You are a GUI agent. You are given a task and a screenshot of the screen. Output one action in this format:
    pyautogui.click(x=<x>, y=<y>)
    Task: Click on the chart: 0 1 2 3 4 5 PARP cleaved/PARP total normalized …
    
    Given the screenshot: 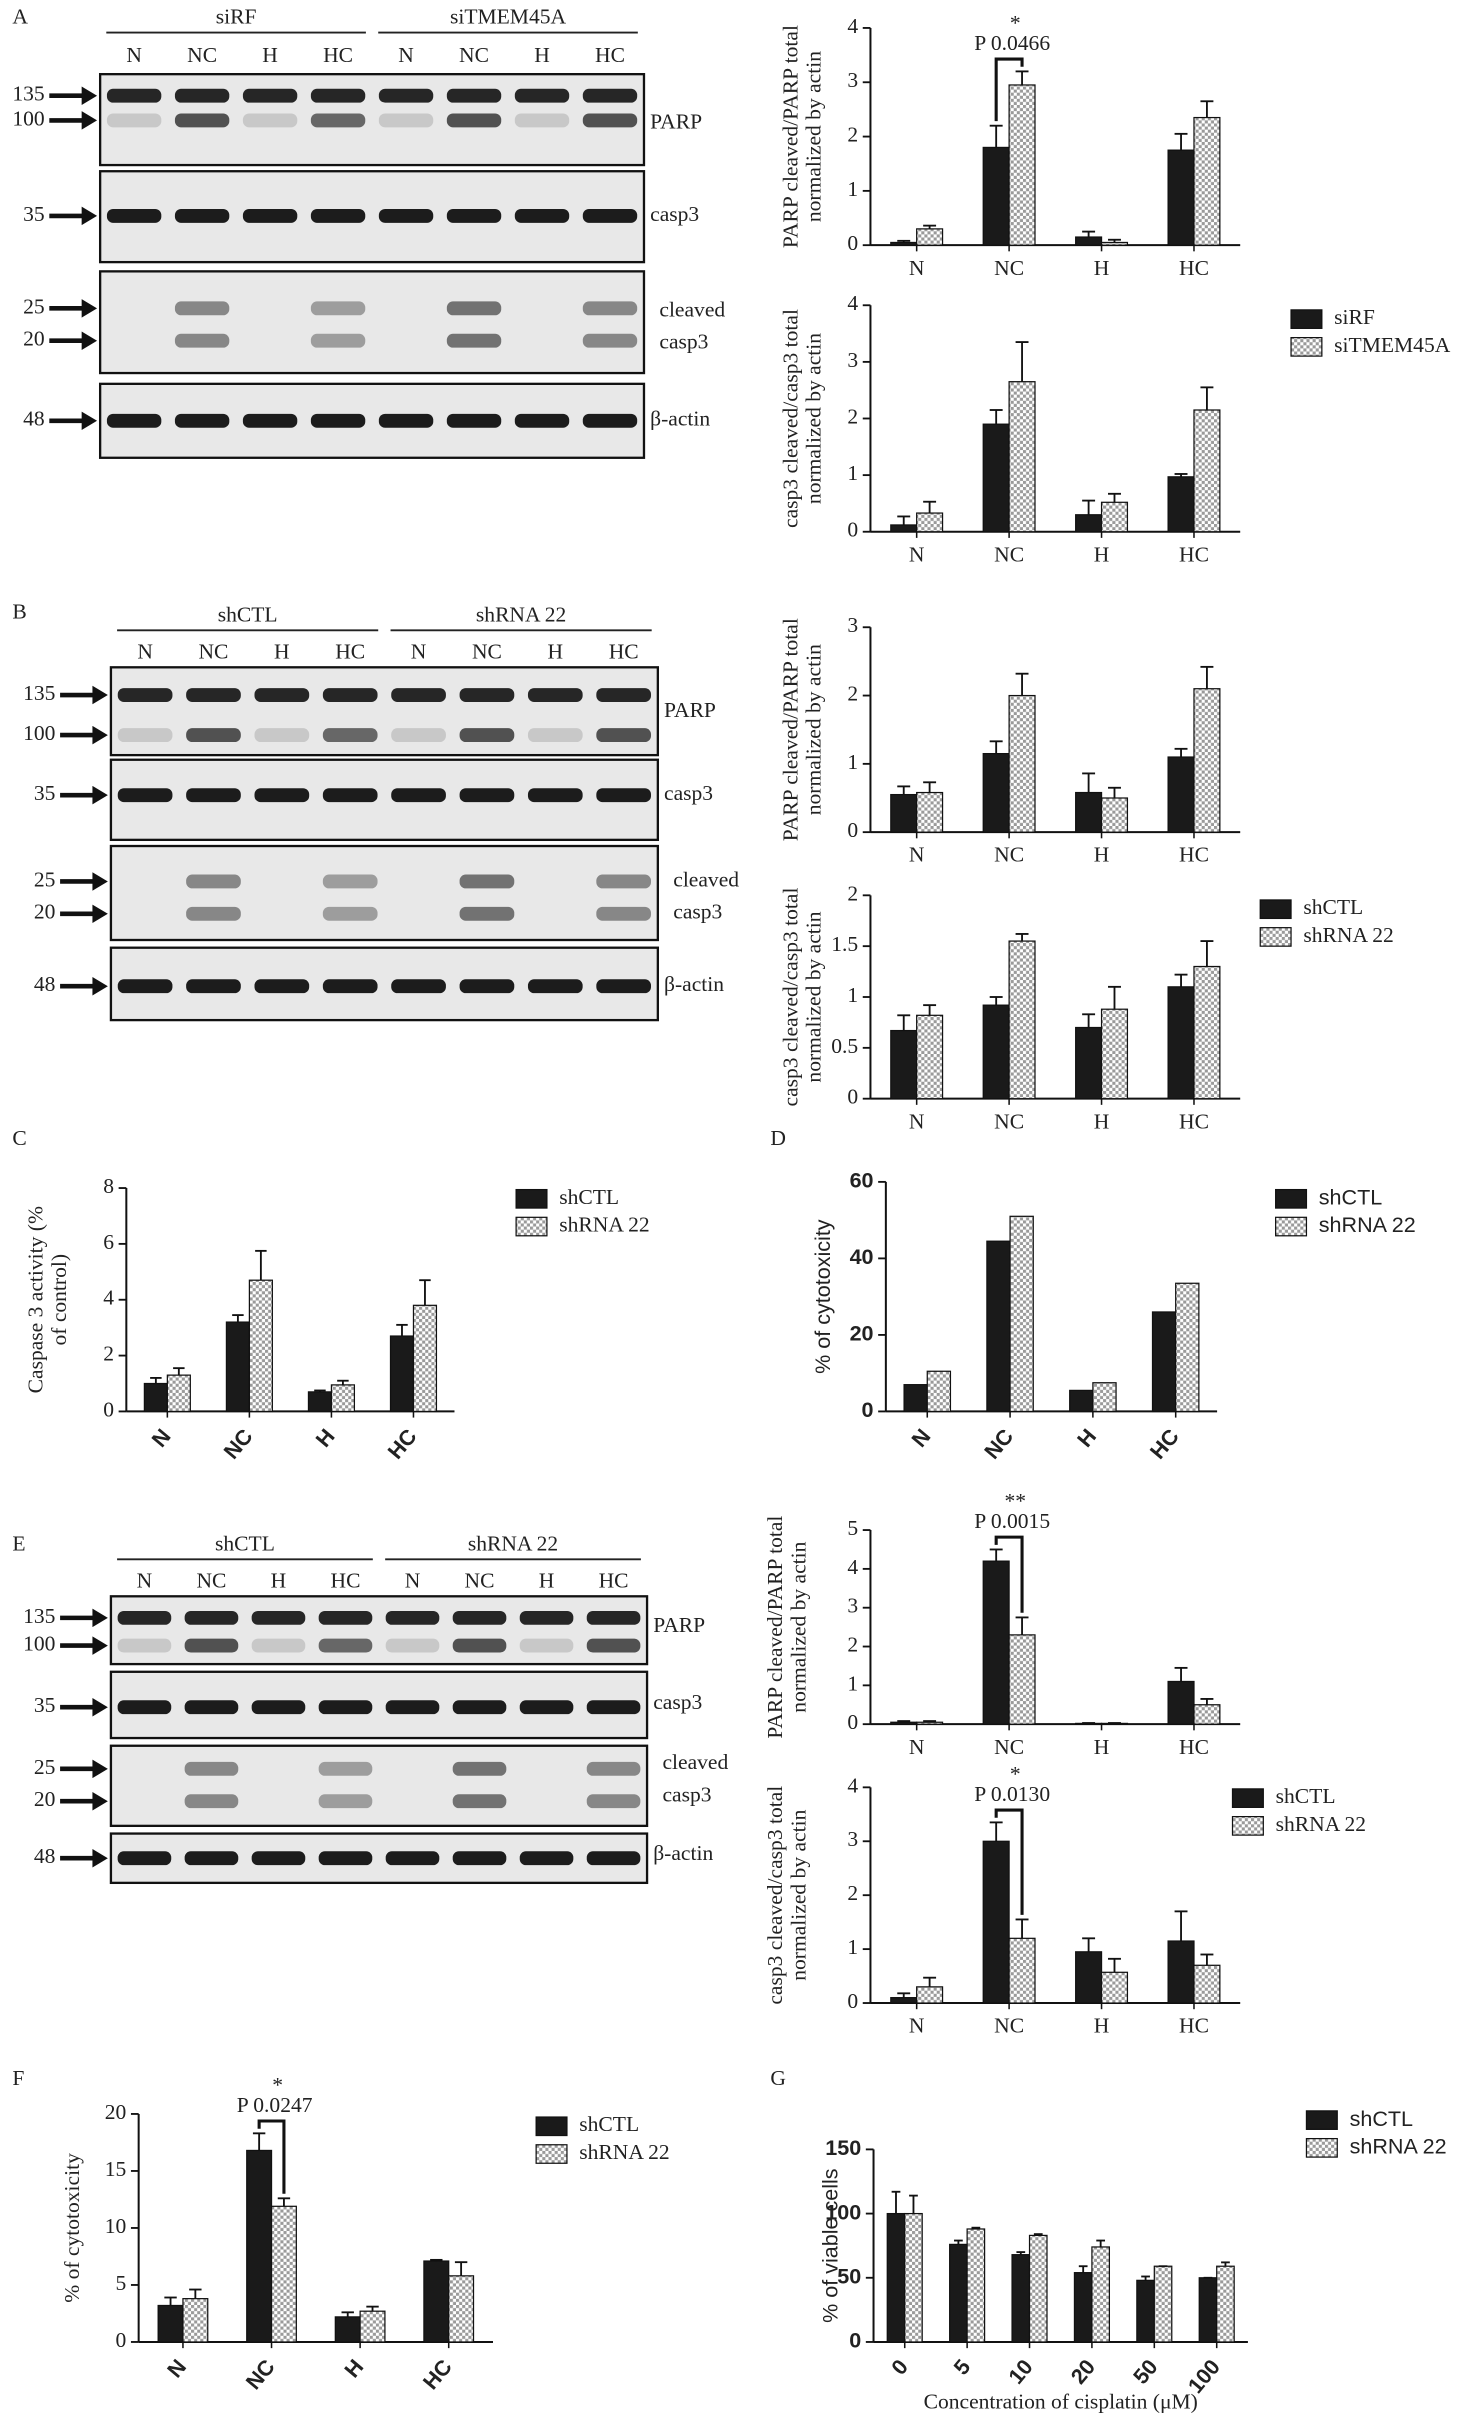 What is the action you would take?
    pyautogui.click(x=1002, y=1624)
    